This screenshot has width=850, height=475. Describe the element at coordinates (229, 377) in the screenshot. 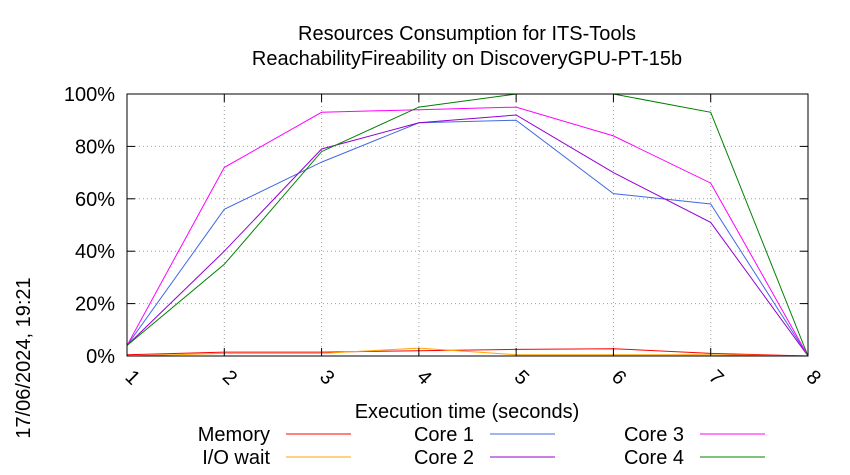

I see `x-tick-label: 2` at that location.